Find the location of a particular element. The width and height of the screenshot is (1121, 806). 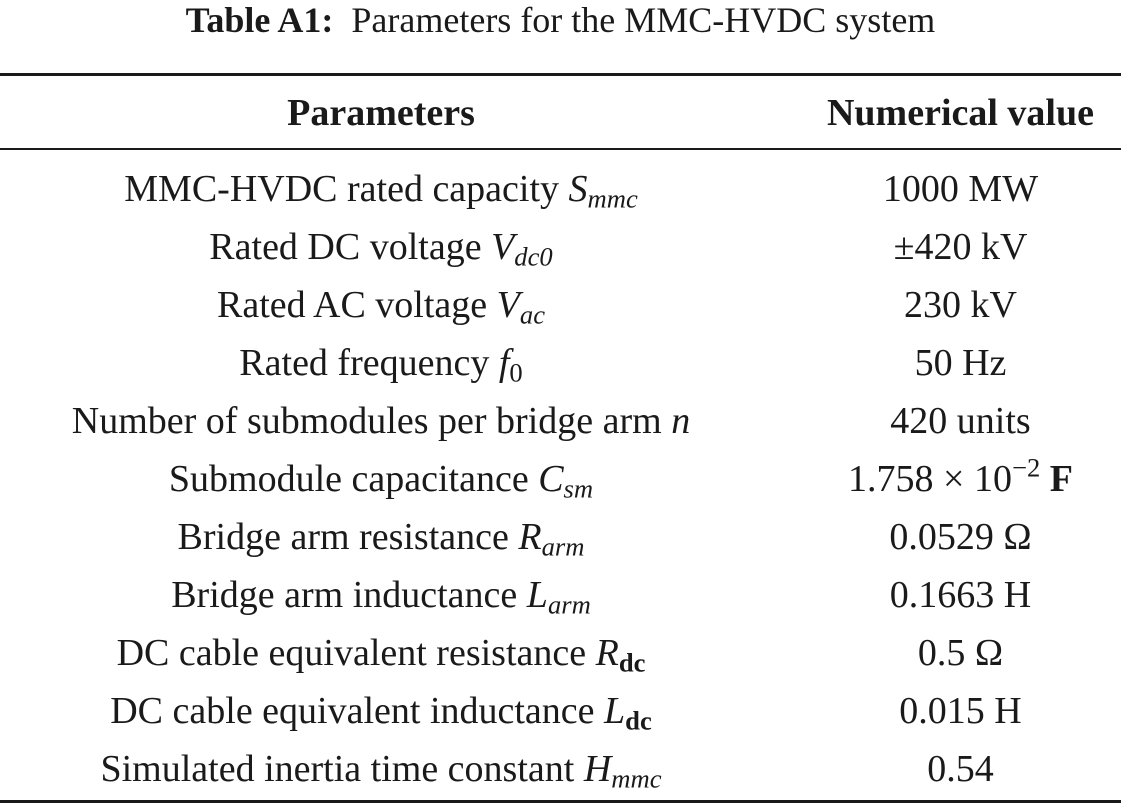

parameter-symbol: Vdc0 is located at coordinates (522, 249).